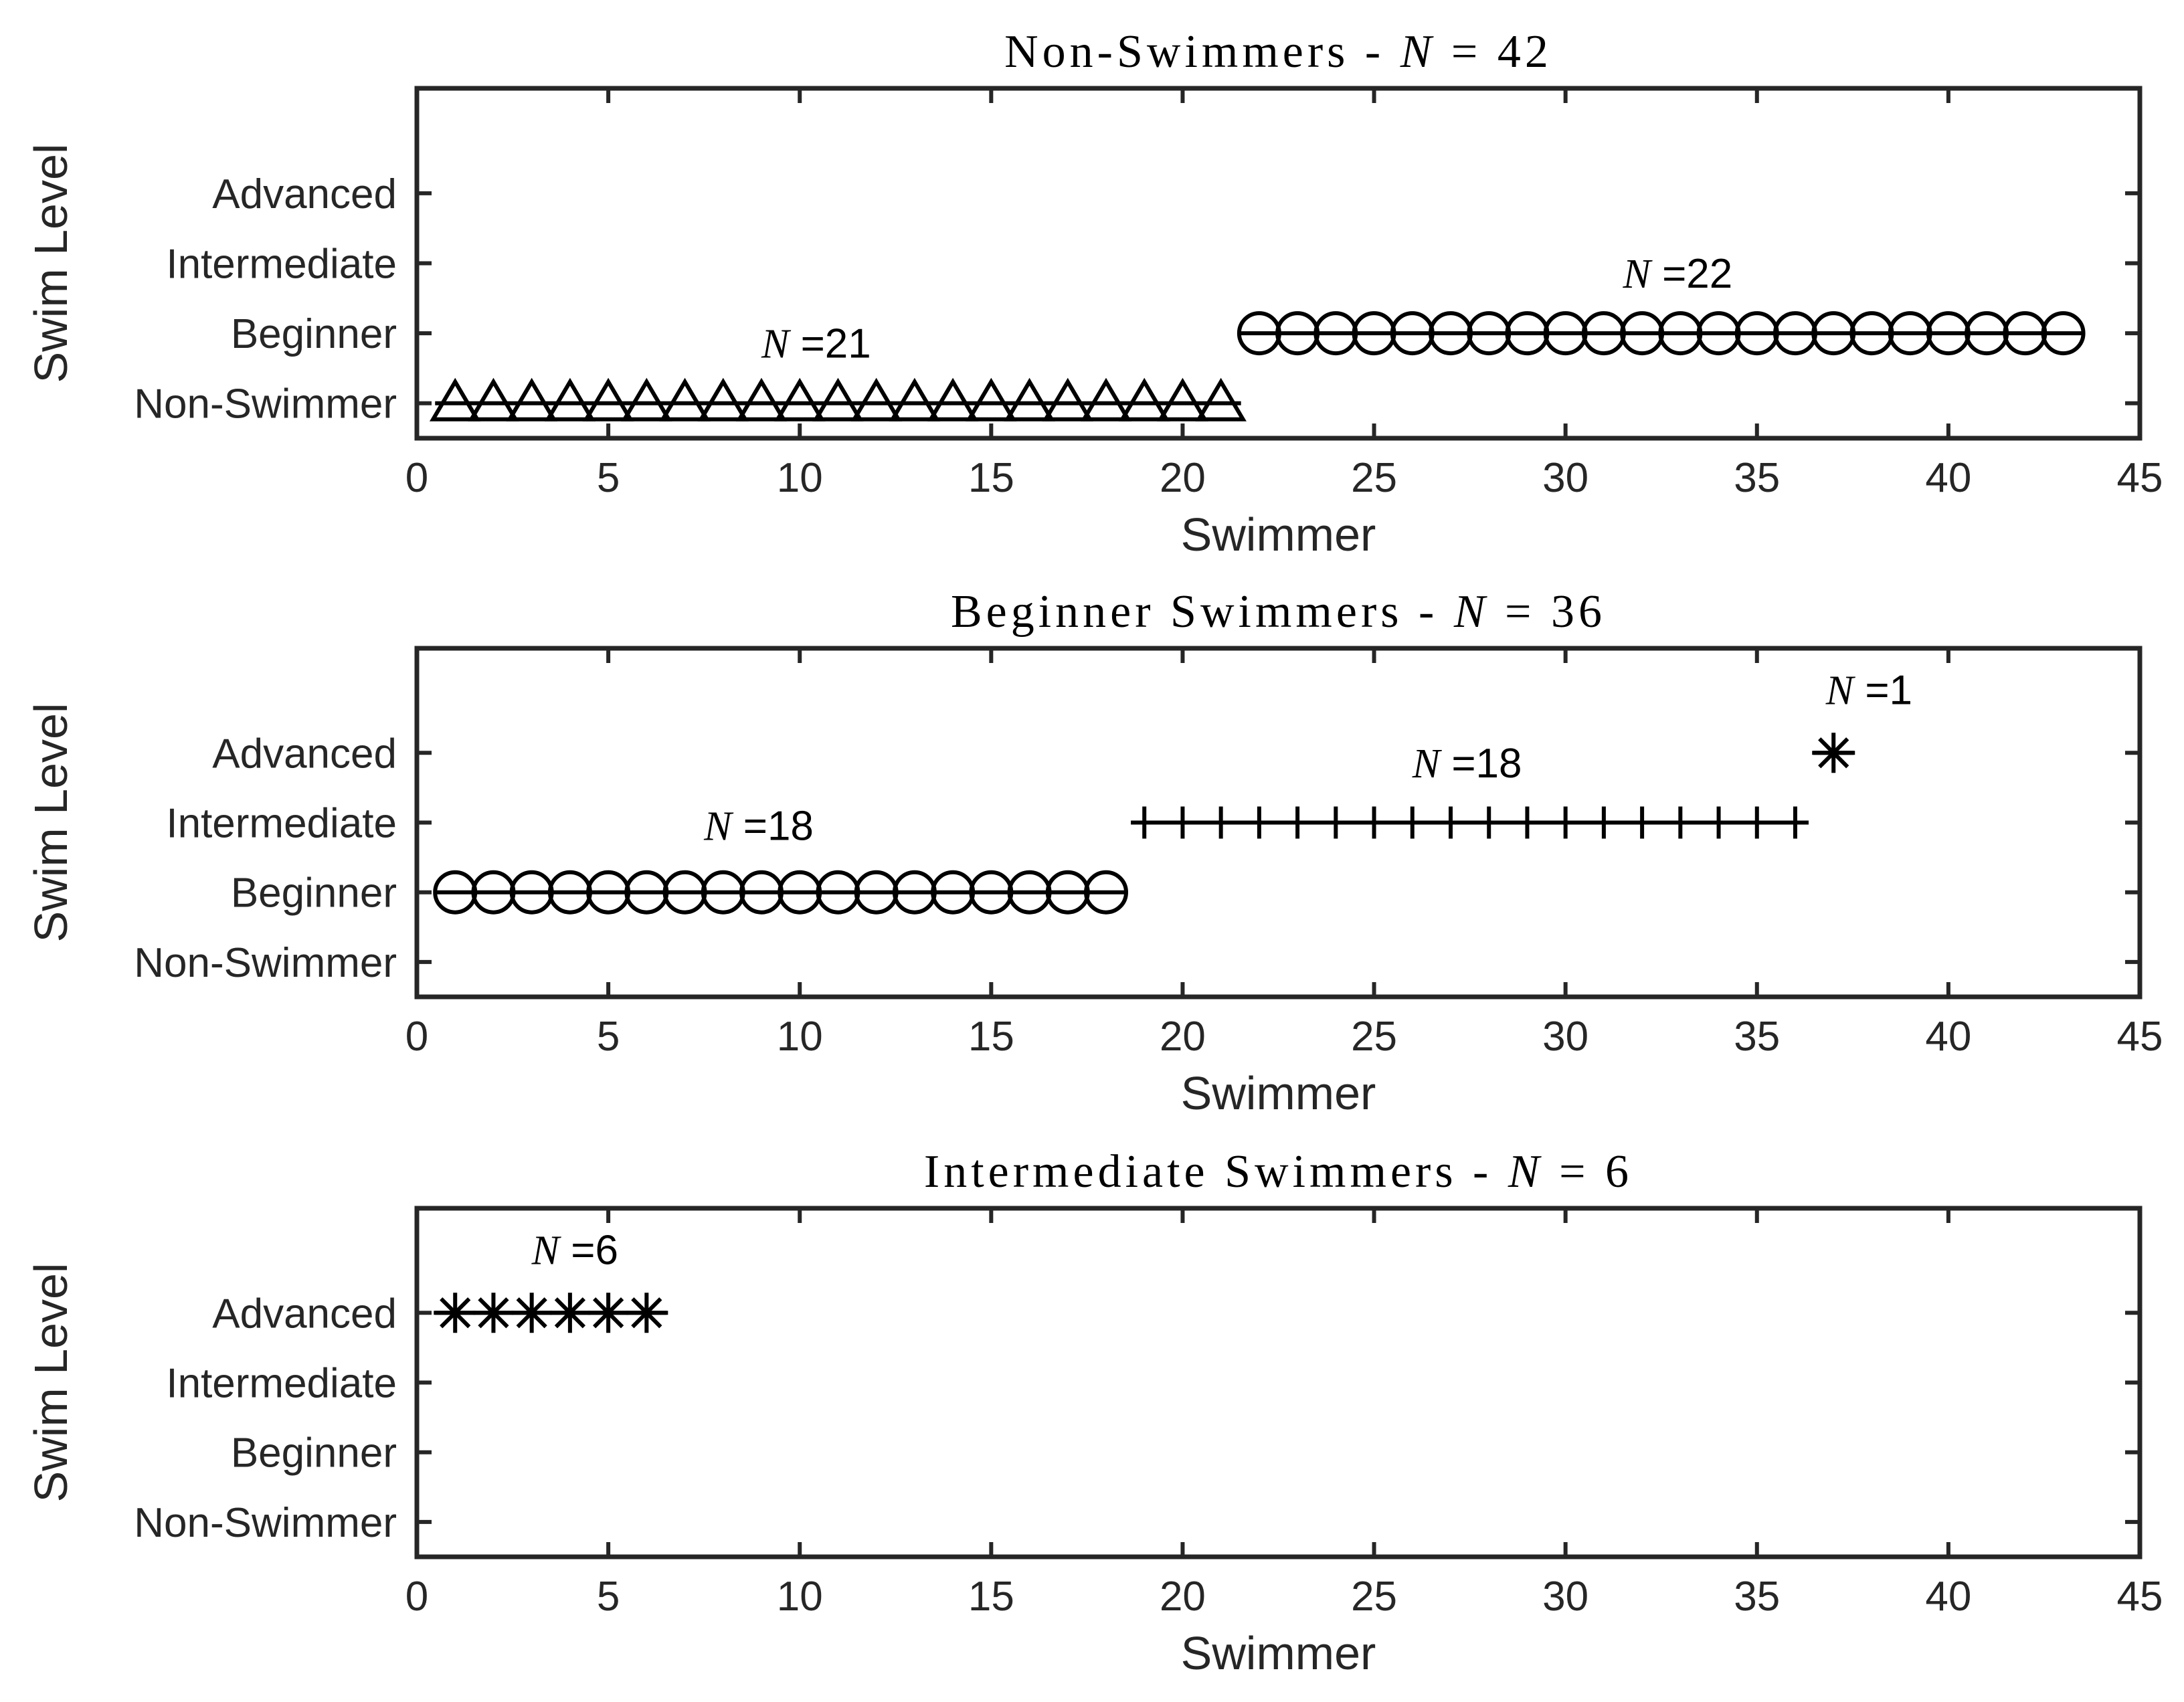  Describe the element at coordinates (304, 194) in the screenshot. I see `y-tick-label: Advanced` at that location.